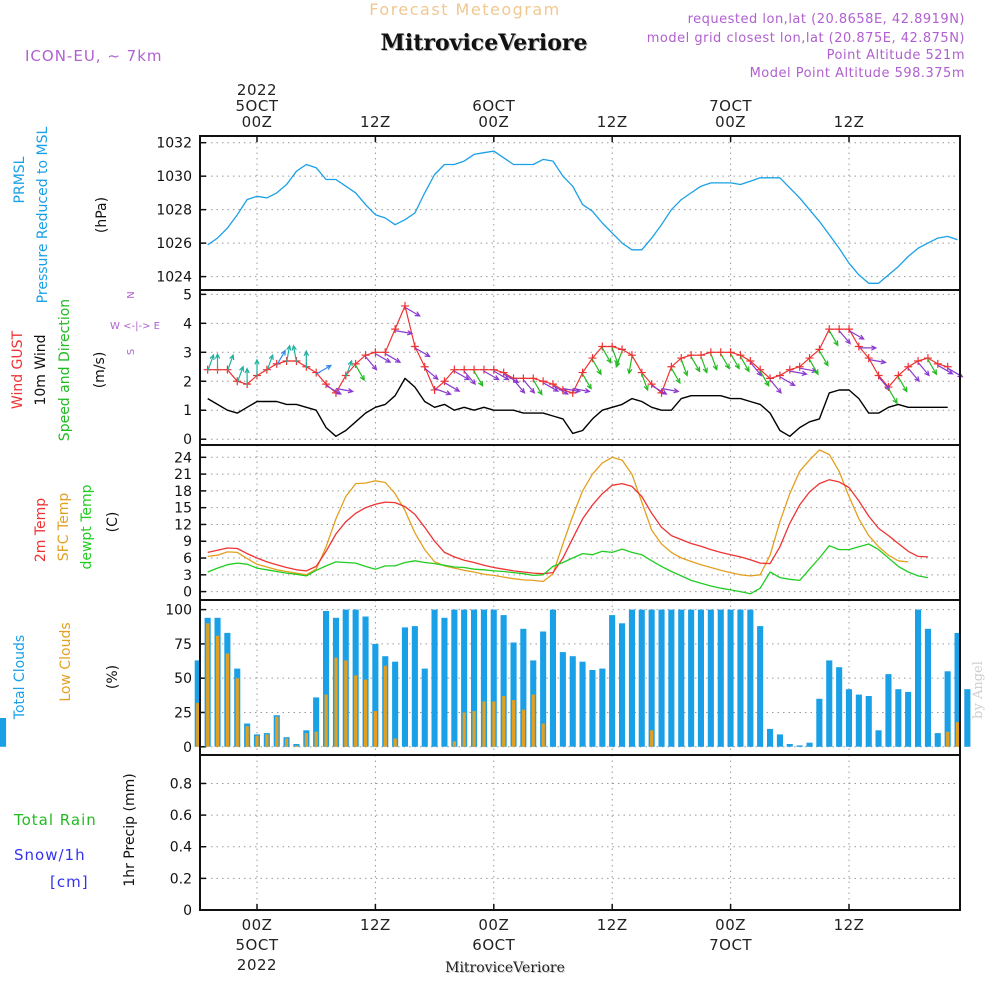 This screenshot has height=1000, width=1000. What do you see at coordinates (257, 90) in the screenshot?
I see `time-label-line: 2022` at bounding box center [257, 90].